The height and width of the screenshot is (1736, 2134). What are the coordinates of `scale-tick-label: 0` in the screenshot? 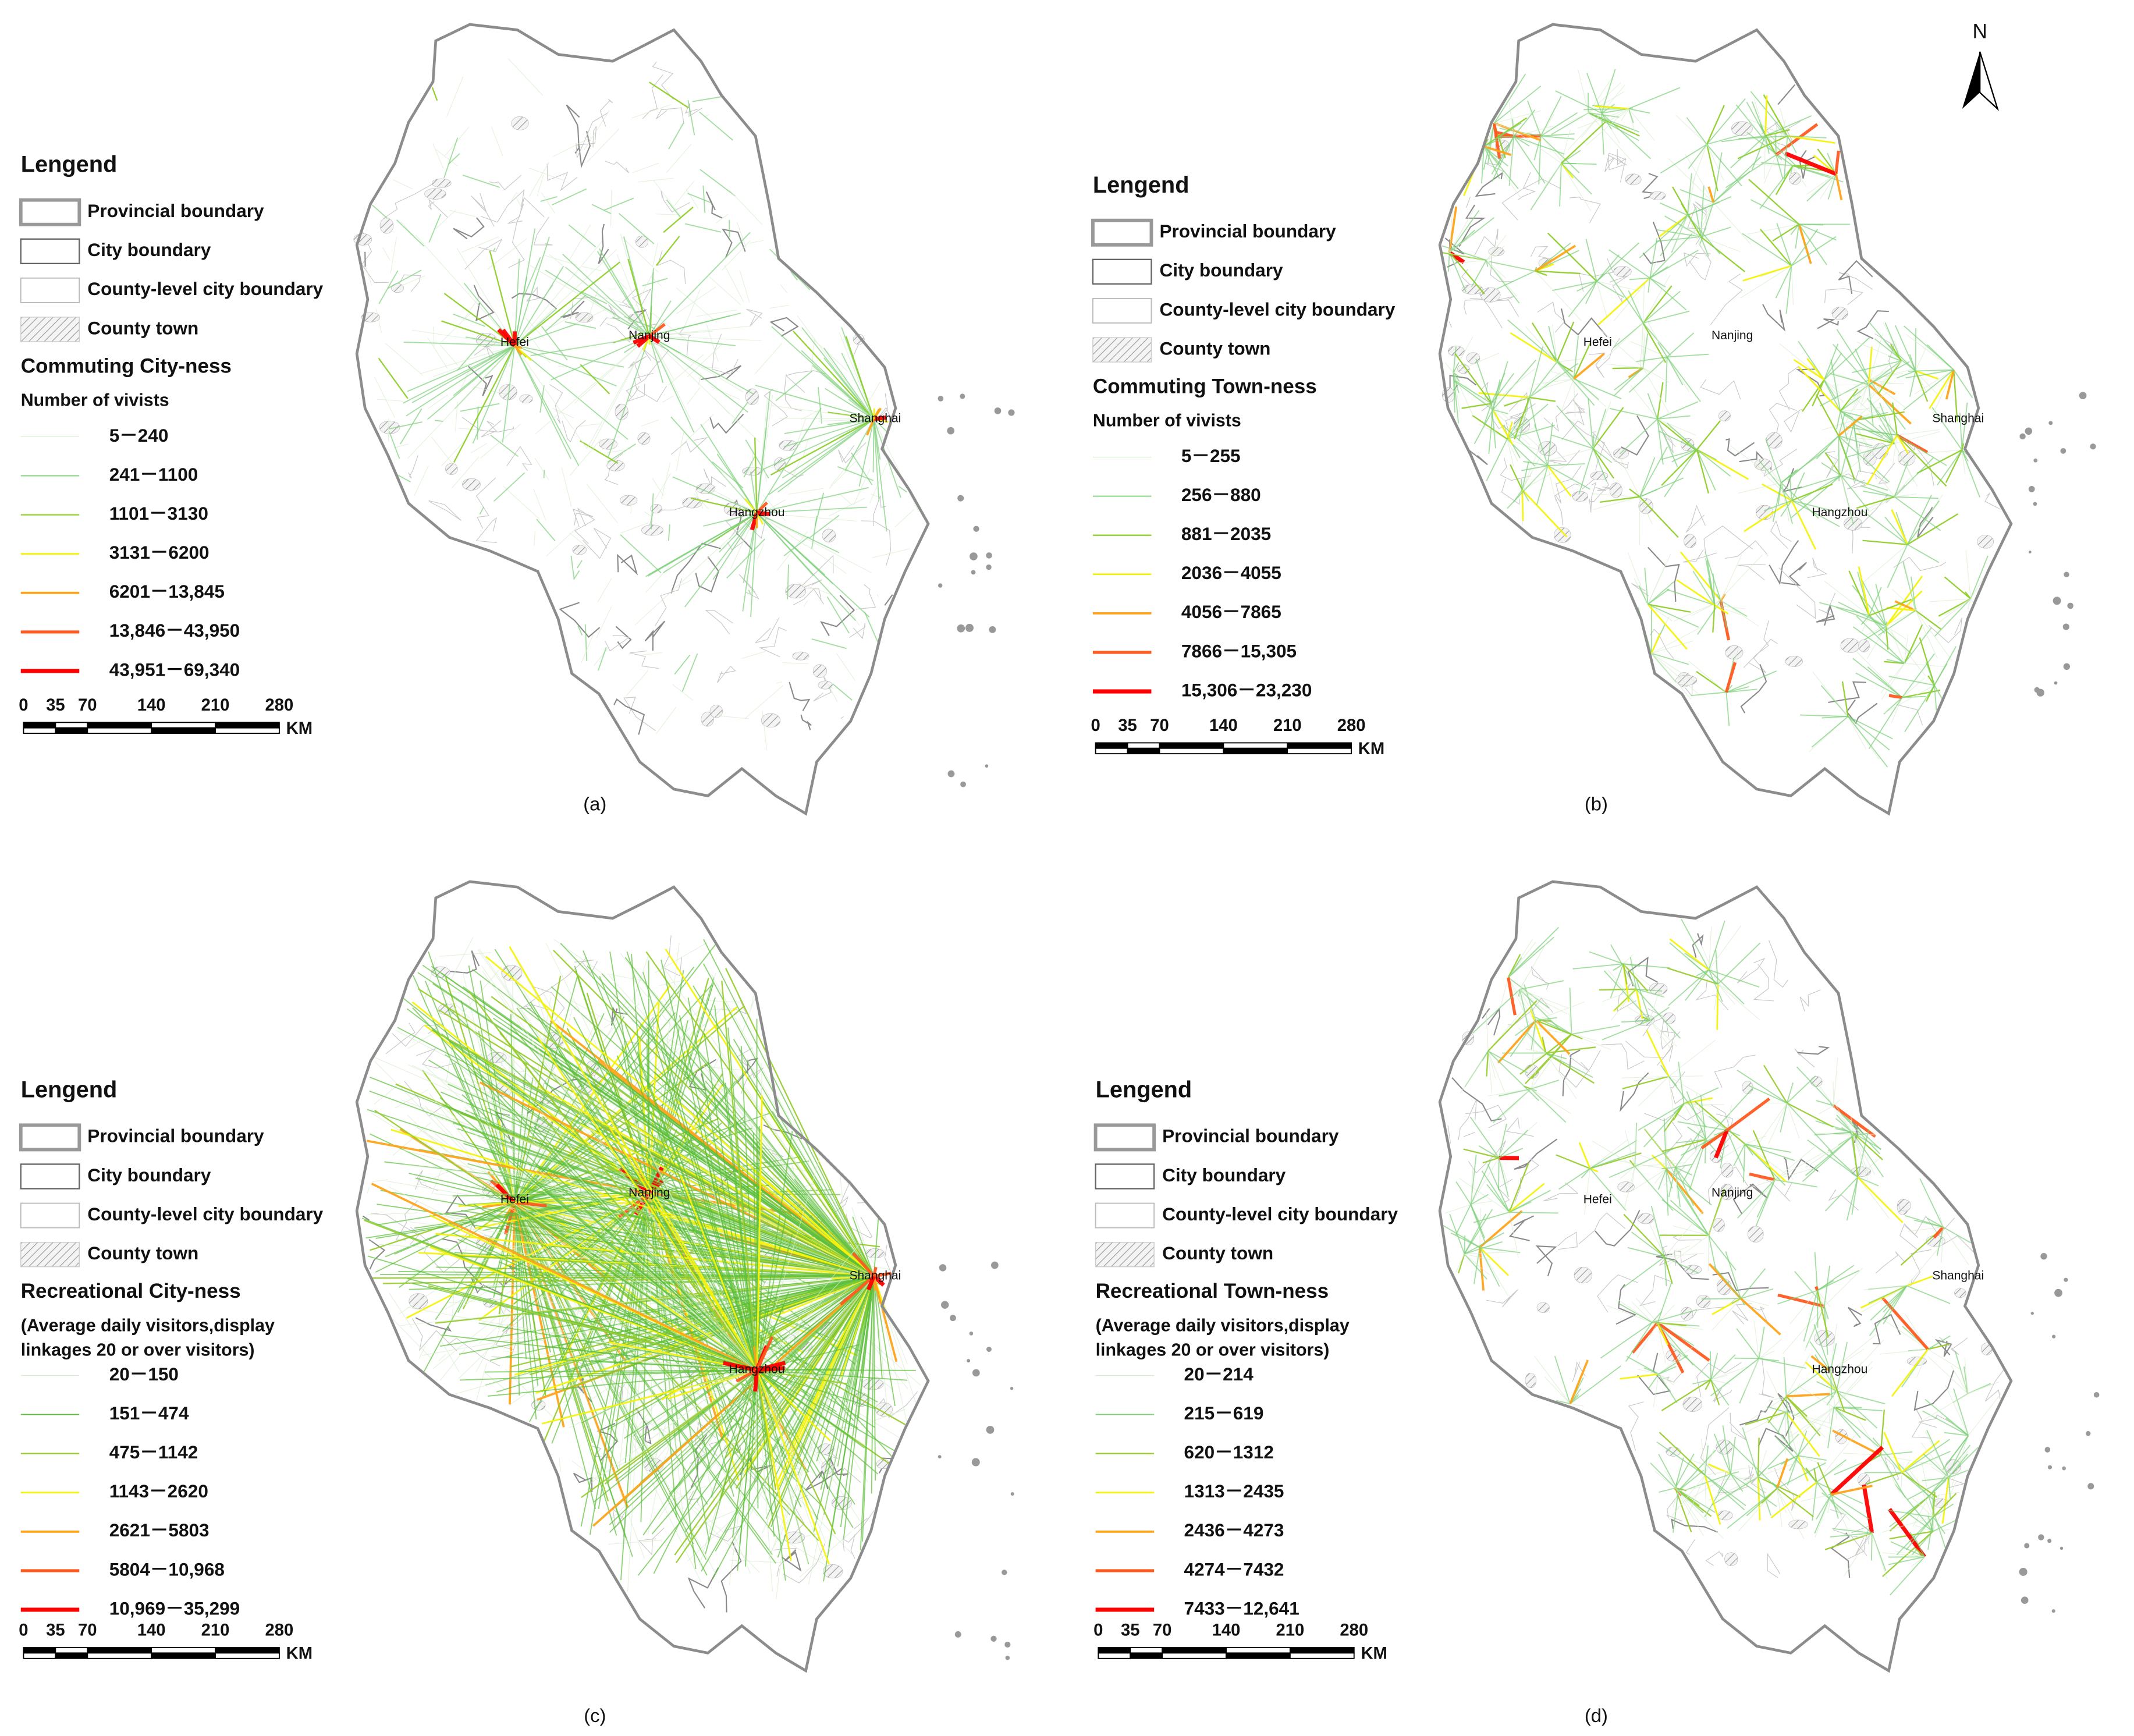 It's located at (1098, 1630).